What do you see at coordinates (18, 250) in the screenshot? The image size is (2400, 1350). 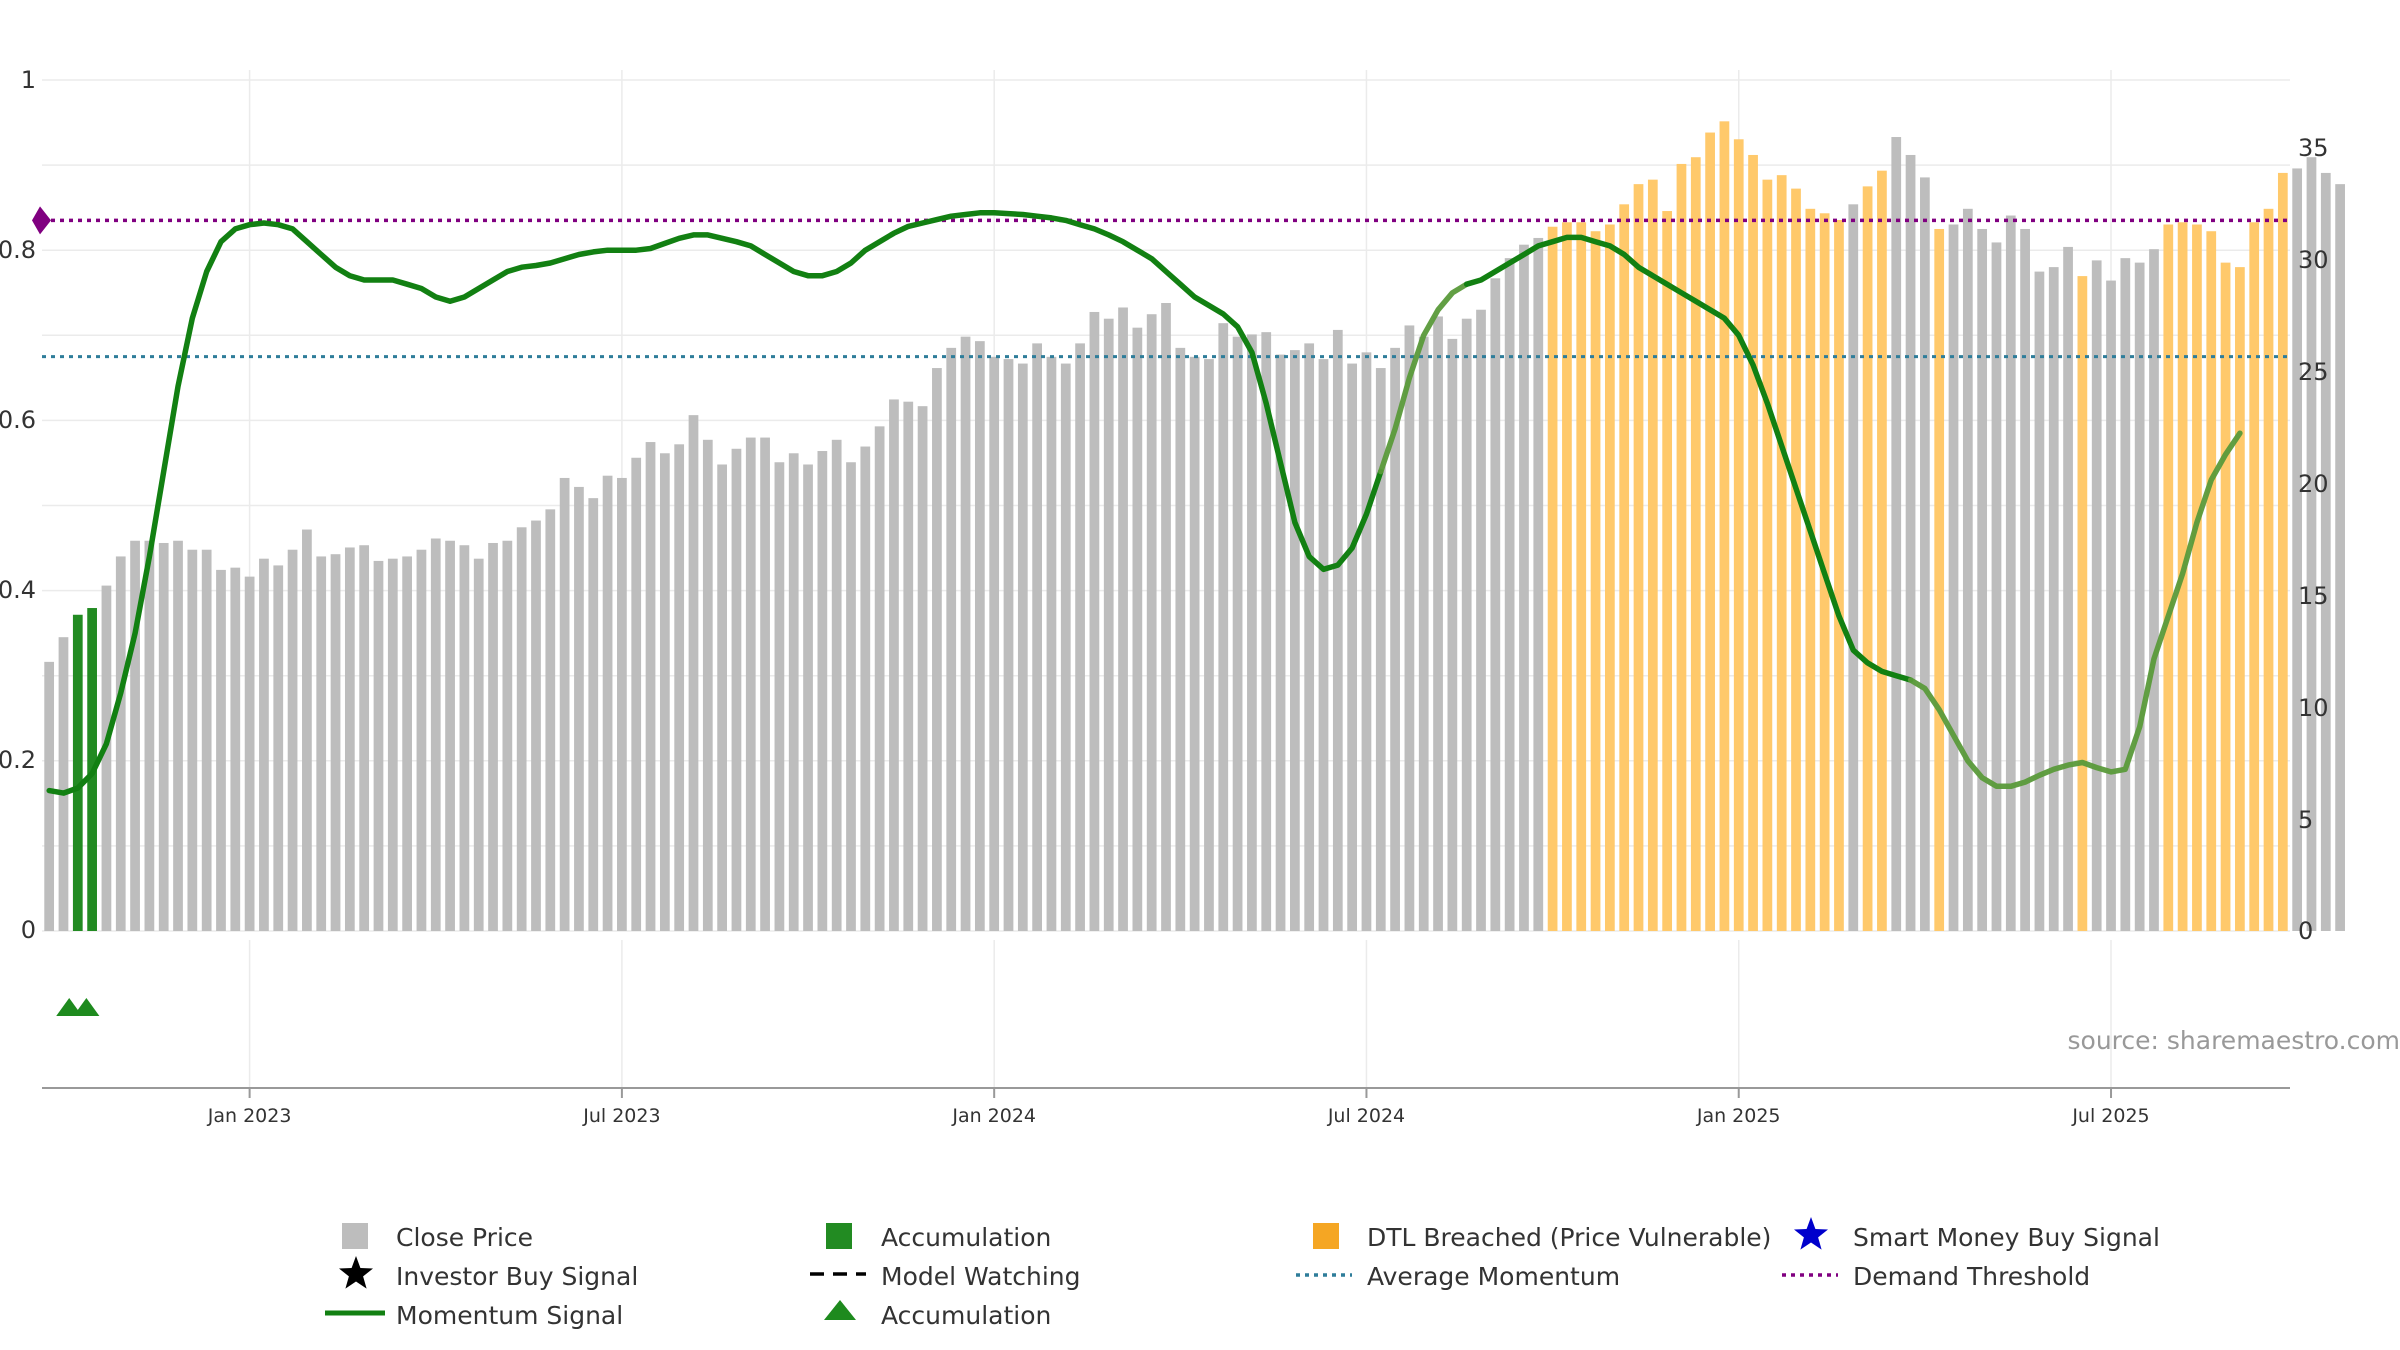 I see `left-tick-label: 0.8` at bounding box center [18, 250].